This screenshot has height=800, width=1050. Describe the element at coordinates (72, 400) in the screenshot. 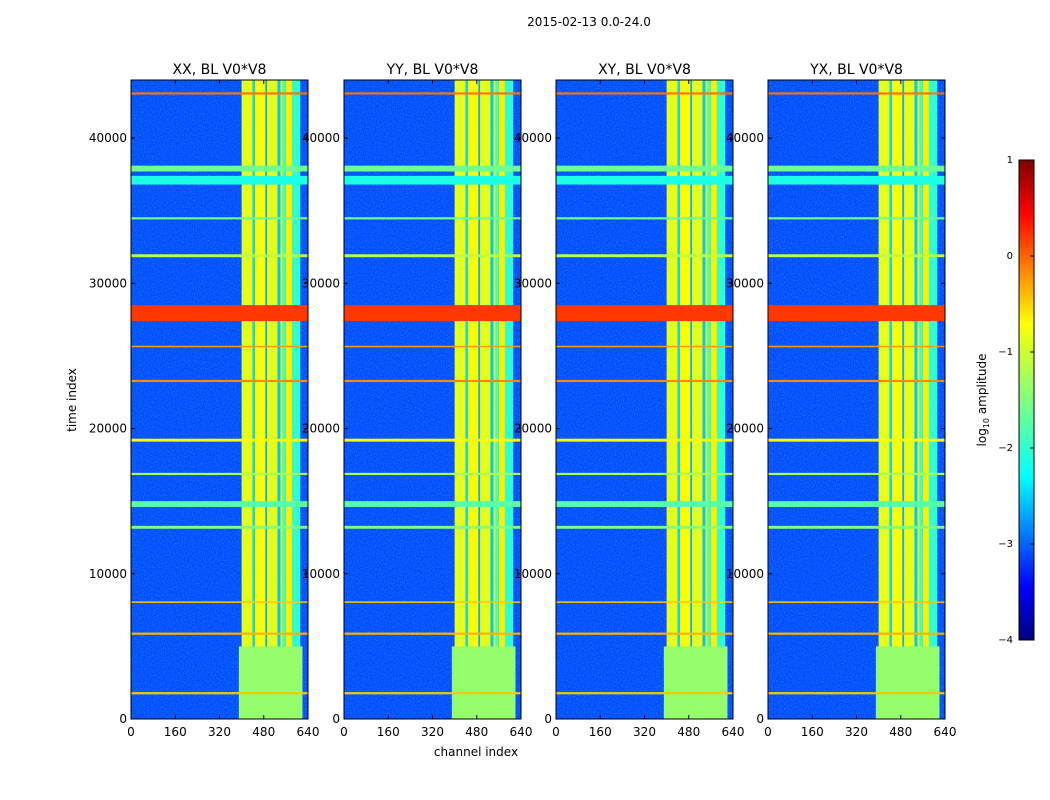

I see `y-axis-label: time index` at that location.